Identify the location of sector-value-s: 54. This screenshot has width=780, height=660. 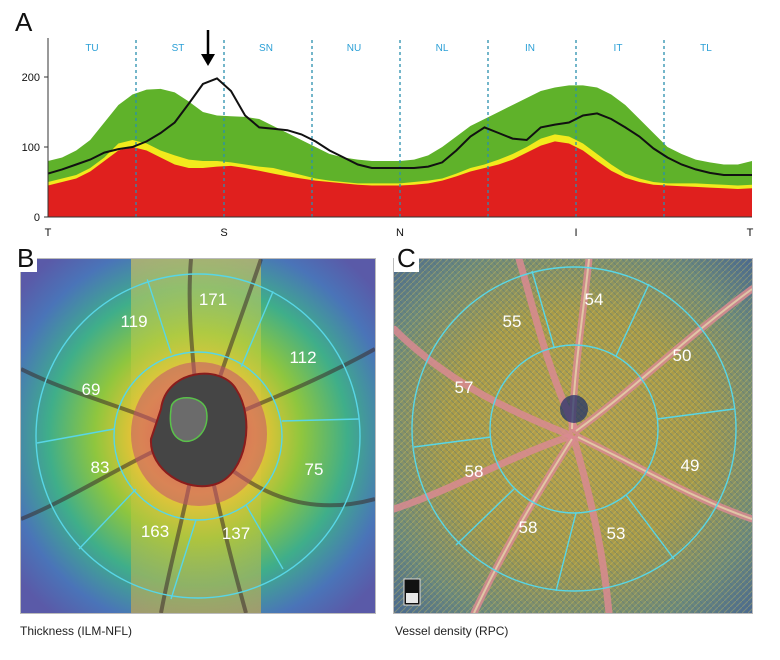
(594, 299).